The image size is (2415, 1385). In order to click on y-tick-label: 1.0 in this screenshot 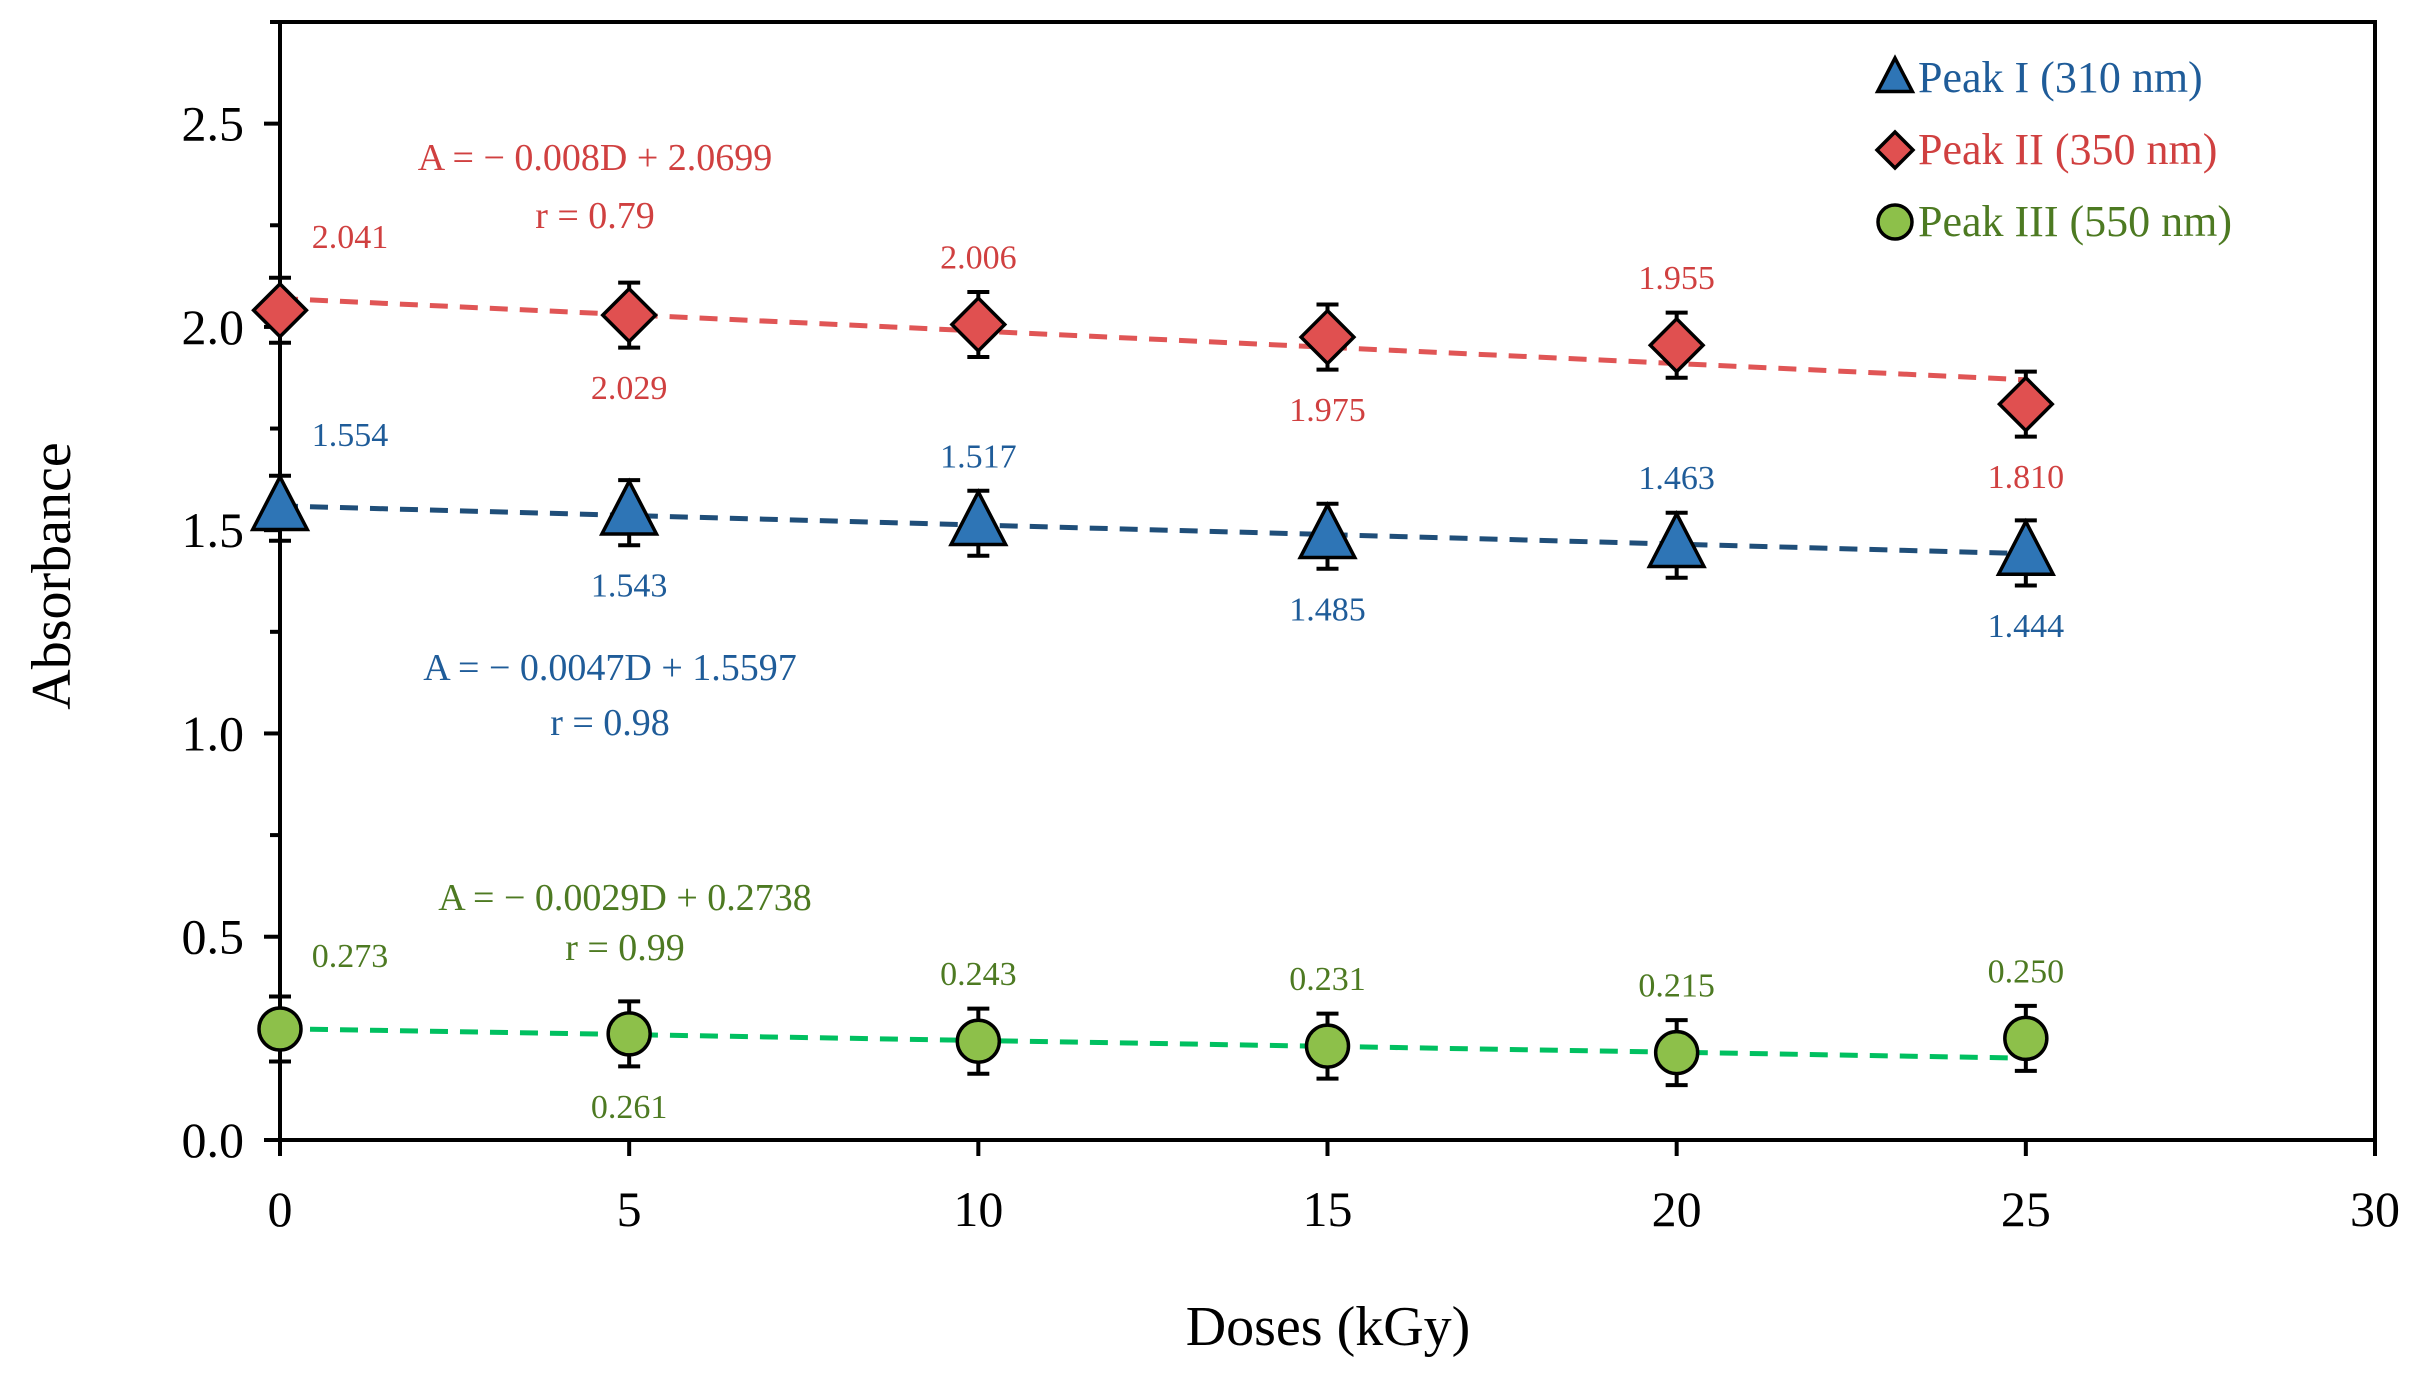, I will do `click(213, 733)`.